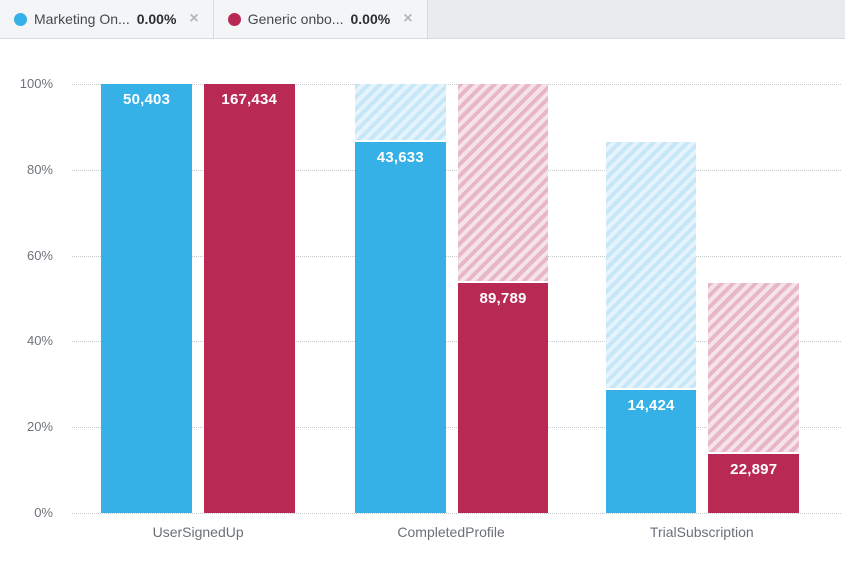 The image size is (845, 574). Describe the element at coordinates (147, 99) in the screenshot. I see `bar-value-label: 50,403` at that location.